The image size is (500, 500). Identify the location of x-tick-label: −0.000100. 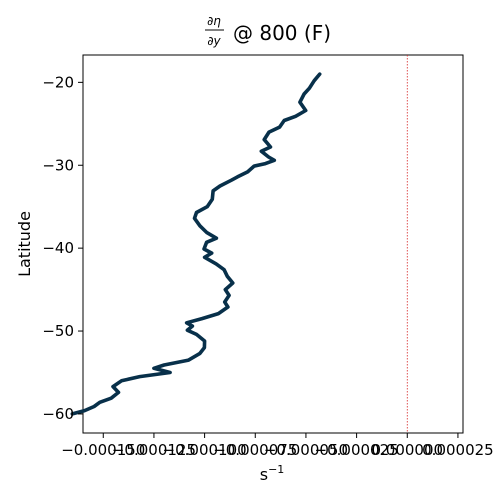
(205, 450).